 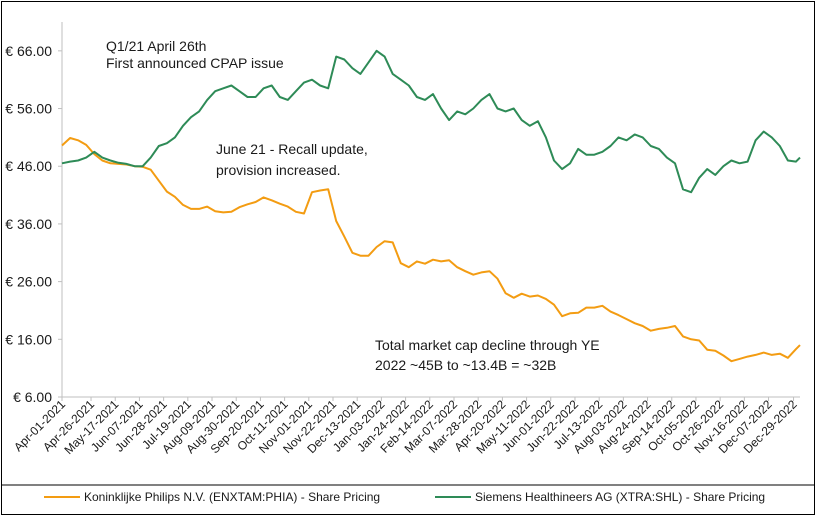 I want to click on annotation-cpap-subtitle: First announced CPAP issue, so click(x=195, y=63).